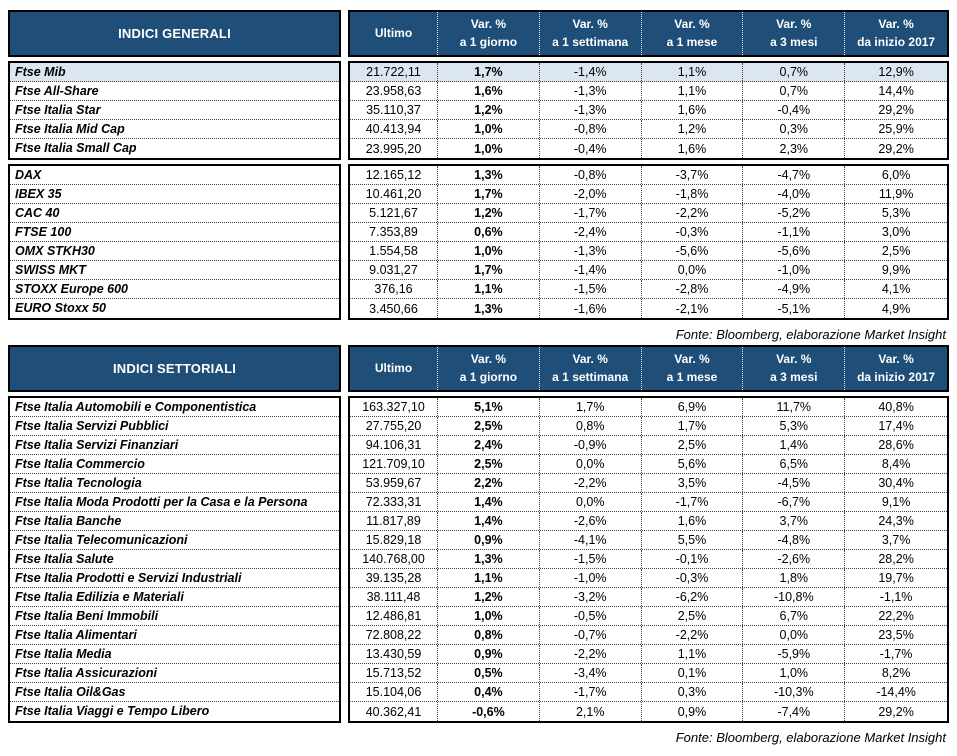  What do you see at coordinates (590, 376) in the screenshot?
I see `period-label: a 1 settimana` at bounding box center [590, 376].